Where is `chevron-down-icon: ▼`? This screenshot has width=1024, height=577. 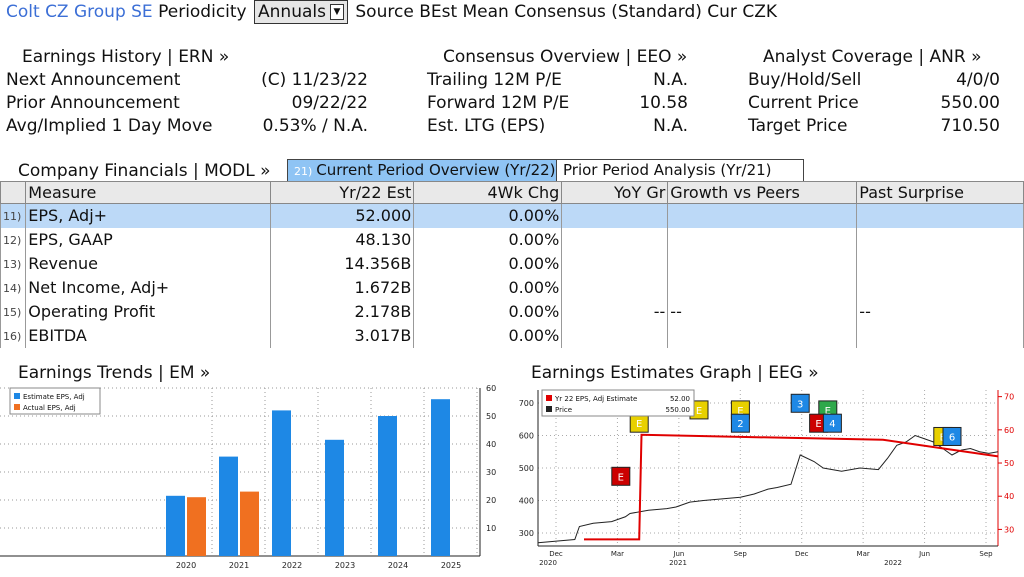 chevron-down-icon: ▼ is located at coordinates (336, 12).